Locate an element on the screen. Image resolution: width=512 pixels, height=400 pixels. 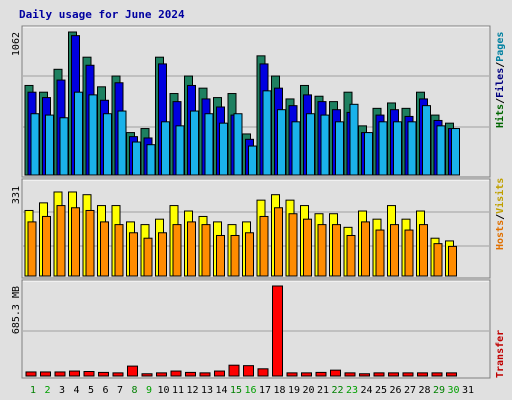
legend-layer: Hits/Files/Pages Hosts/Visits Transfer is located at coordinates (500, 205).